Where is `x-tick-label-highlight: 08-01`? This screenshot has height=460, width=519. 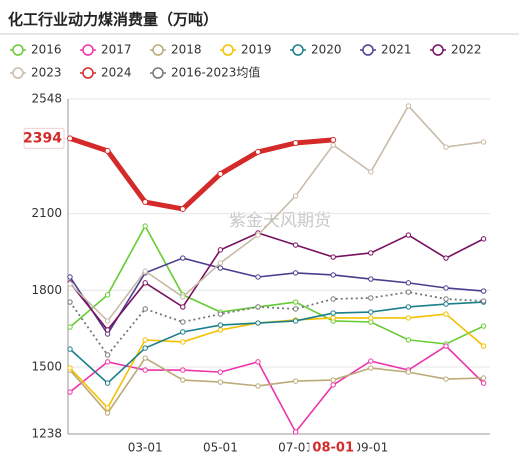
x-tick-label-highlight: 08-01 is located at coordinates (333, 448).